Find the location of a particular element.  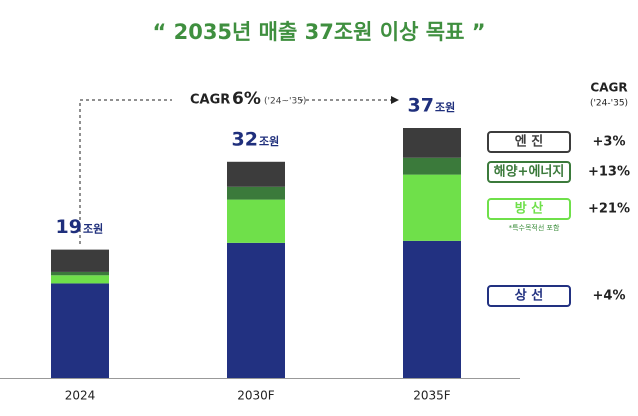

legend-note: *특수목적선 포함 is located at coordinates (534, 227).